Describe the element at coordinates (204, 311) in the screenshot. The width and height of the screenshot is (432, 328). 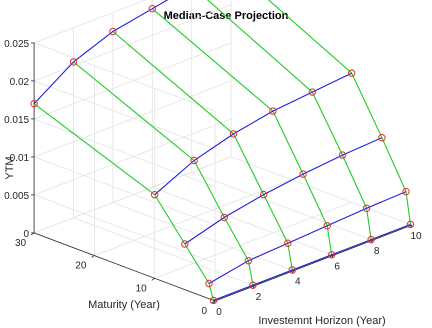
I see `y-tick-label: 0` at that location.